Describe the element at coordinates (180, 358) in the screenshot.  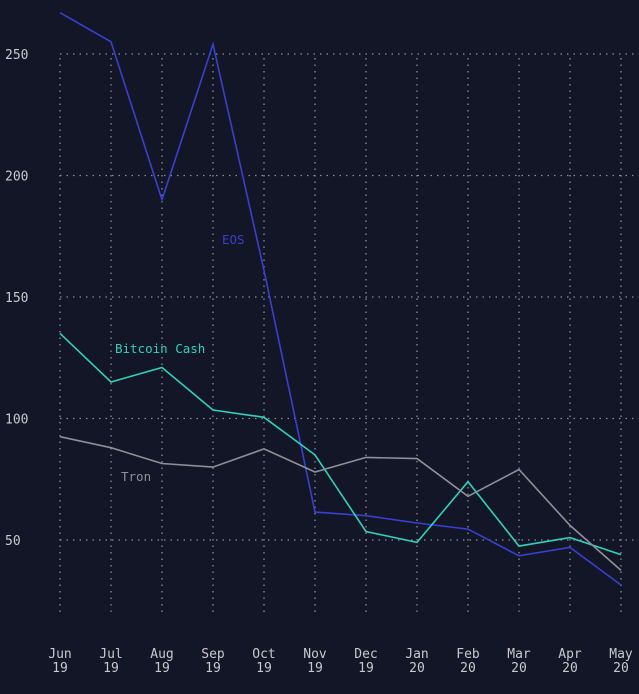
I see `series-labels: EOS Bitcoin Cash Tron` at that location.